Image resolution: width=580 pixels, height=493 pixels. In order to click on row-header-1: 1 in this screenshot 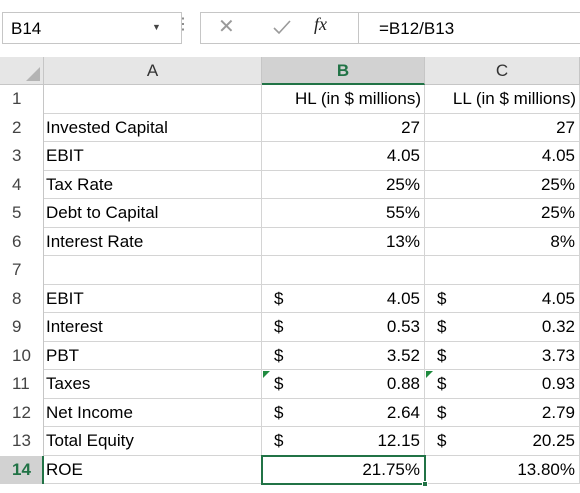, I will do `click(22, 99)`.